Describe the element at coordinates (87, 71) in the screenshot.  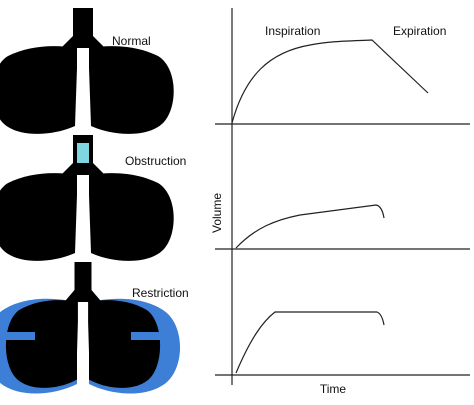
I see `normal-lungs` at that location.